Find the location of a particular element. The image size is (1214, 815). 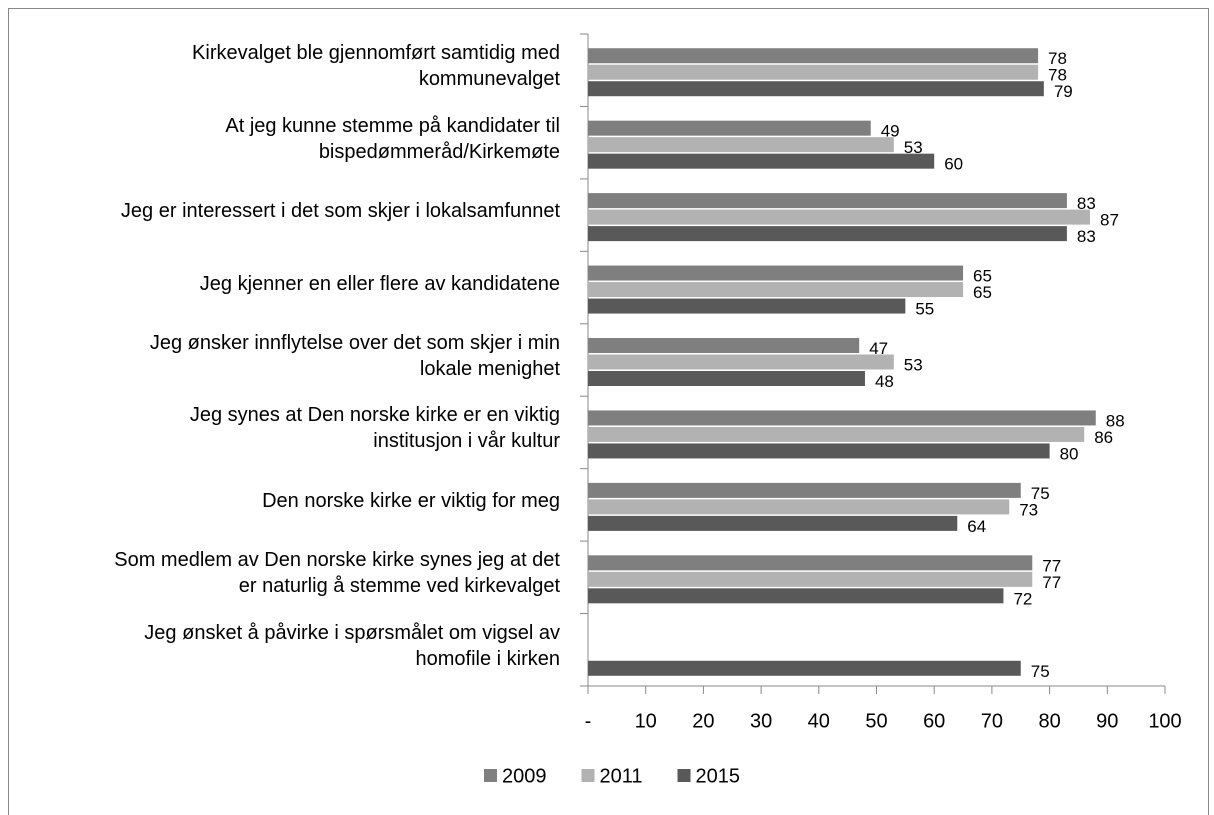

value-label: 79 is located at coordinates (1063, 91).